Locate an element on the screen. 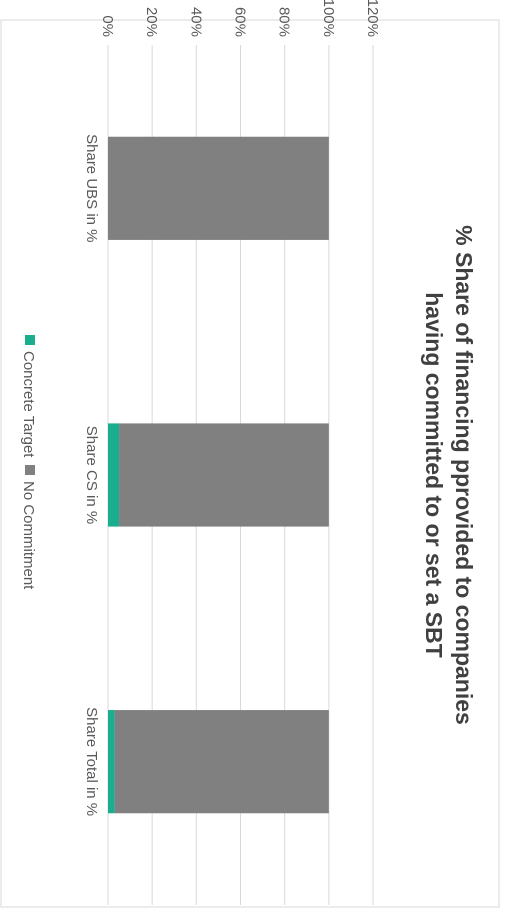 Image resolution: width=509 pixels, height=914 pixels. y-tick-label: 0% is located at coordinates (107, 26).